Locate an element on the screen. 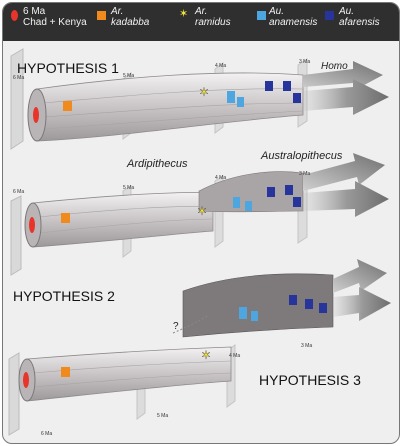  floating-australopithecus-block is located at coordinates (258, 305).